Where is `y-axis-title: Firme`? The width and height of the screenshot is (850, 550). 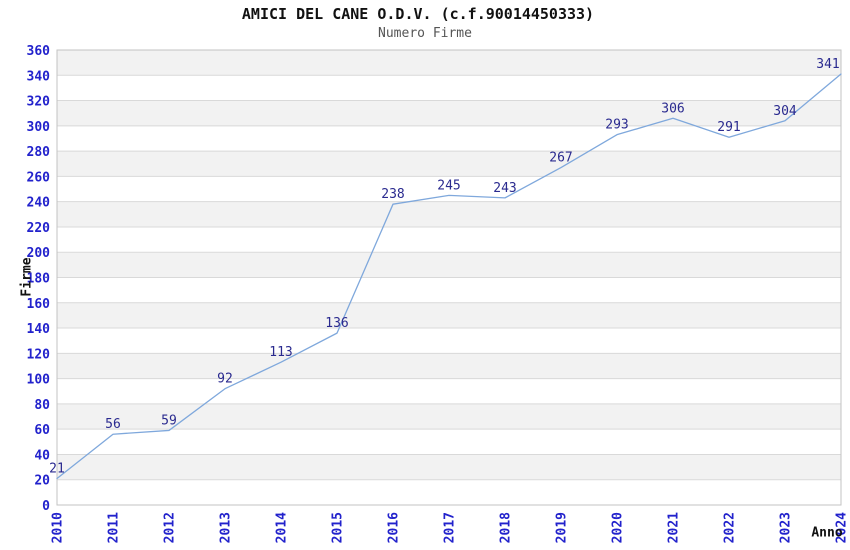 y-axis-title: Firme is located at coordinates (27, 277).